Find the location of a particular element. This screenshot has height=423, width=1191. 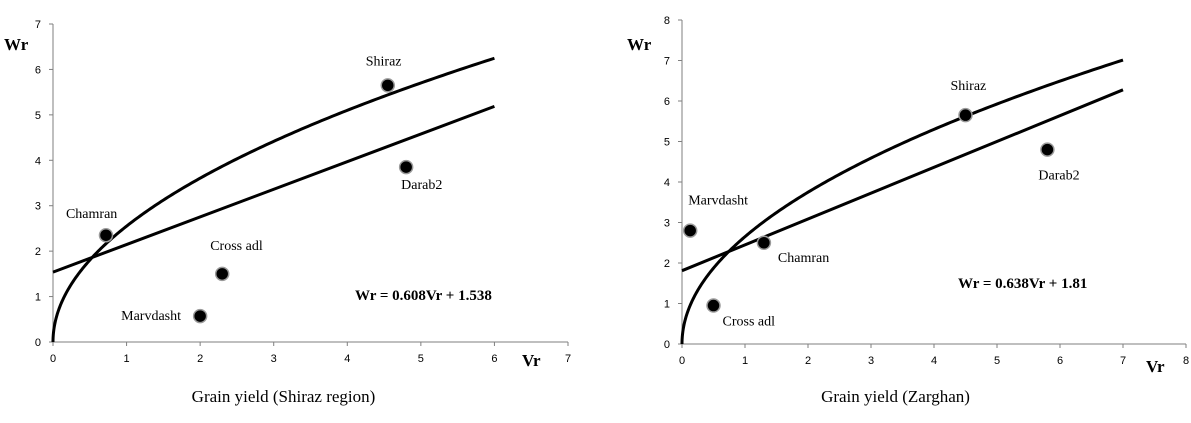

regression-line is located at coordinates (273, 189).